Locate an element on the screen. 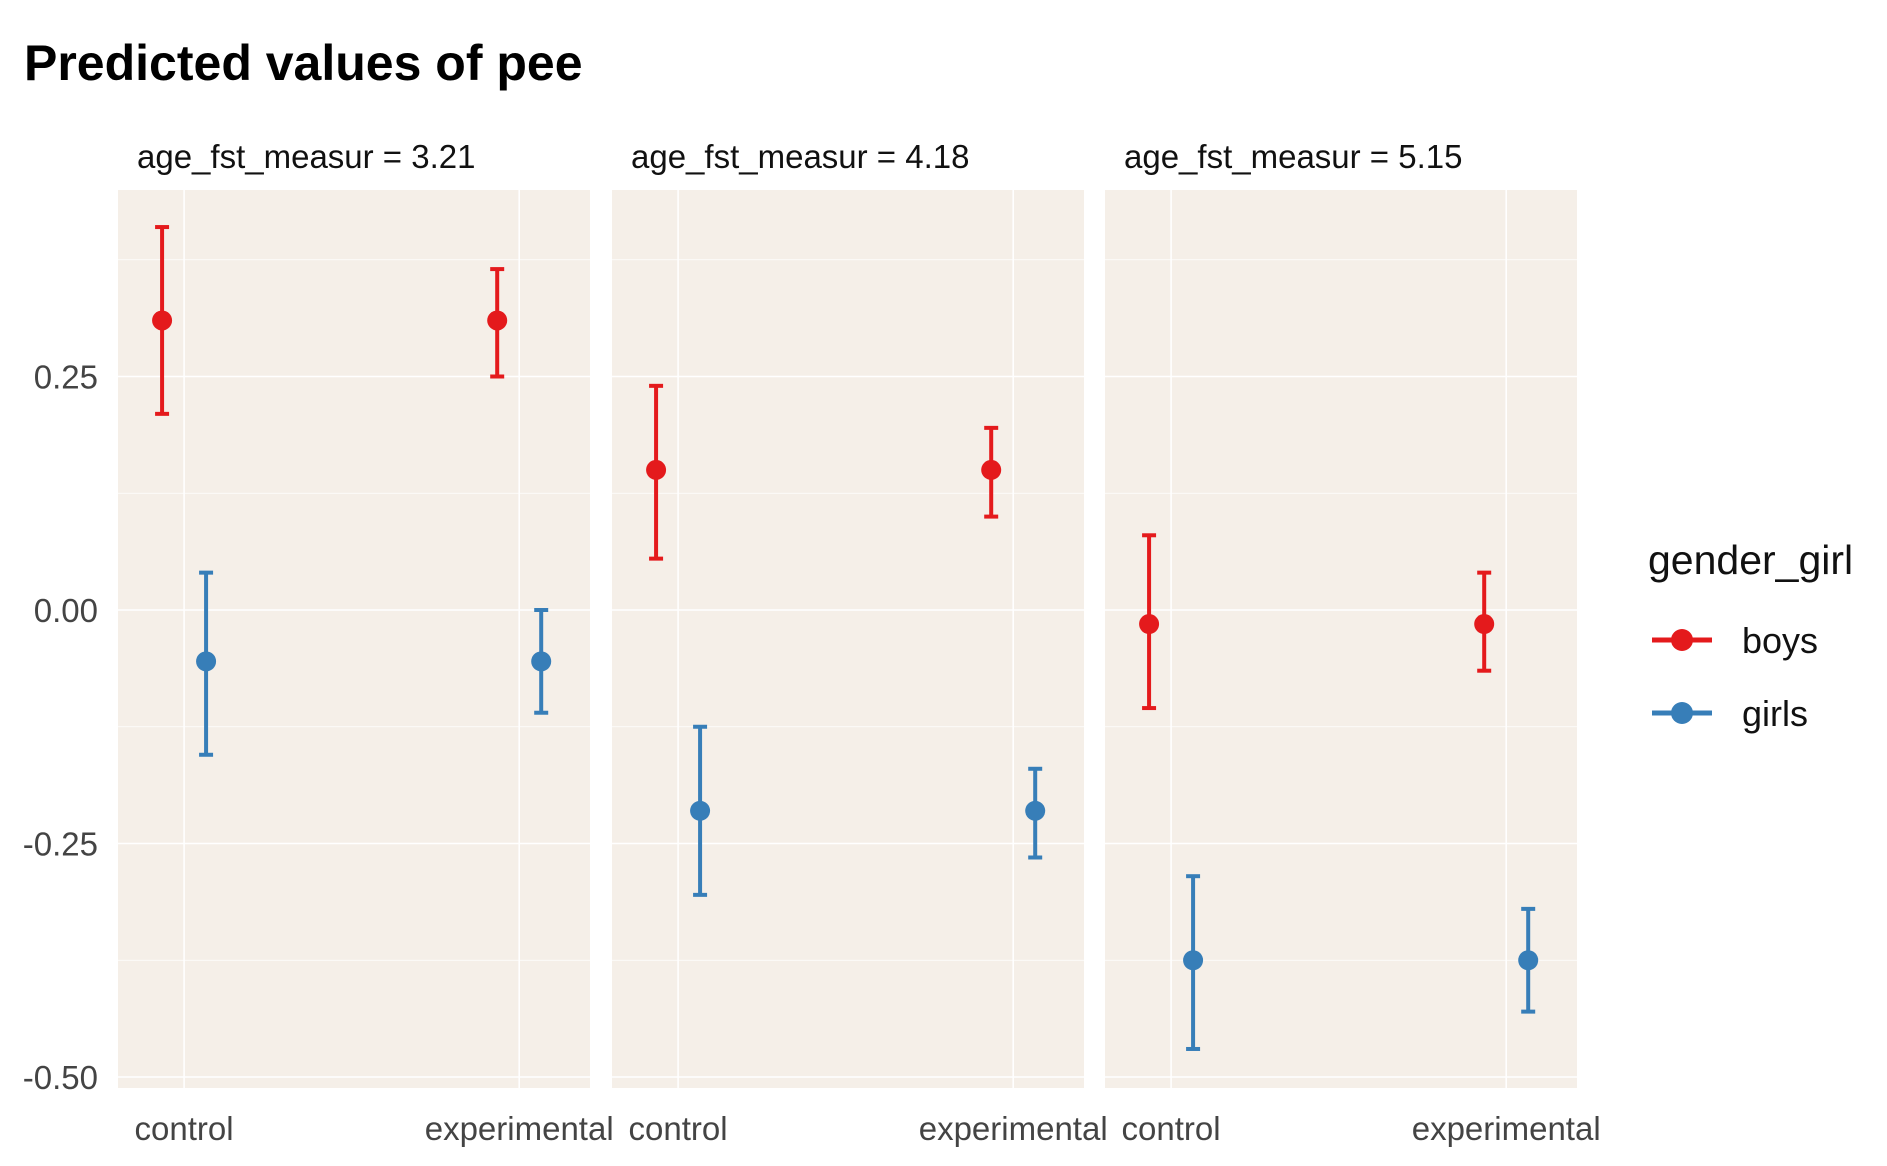 The width and height of the screenshot is (1887, 1166). facet-strip-label: age_fst_measur = 5.15 is located at coordinates (1293, 156).